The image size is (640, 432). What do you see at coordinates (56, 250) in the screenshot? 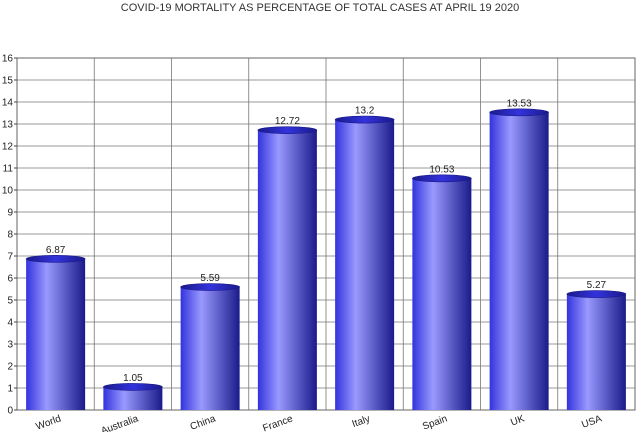
I see `data-label: 6.87` at bounding box center [56, 250].